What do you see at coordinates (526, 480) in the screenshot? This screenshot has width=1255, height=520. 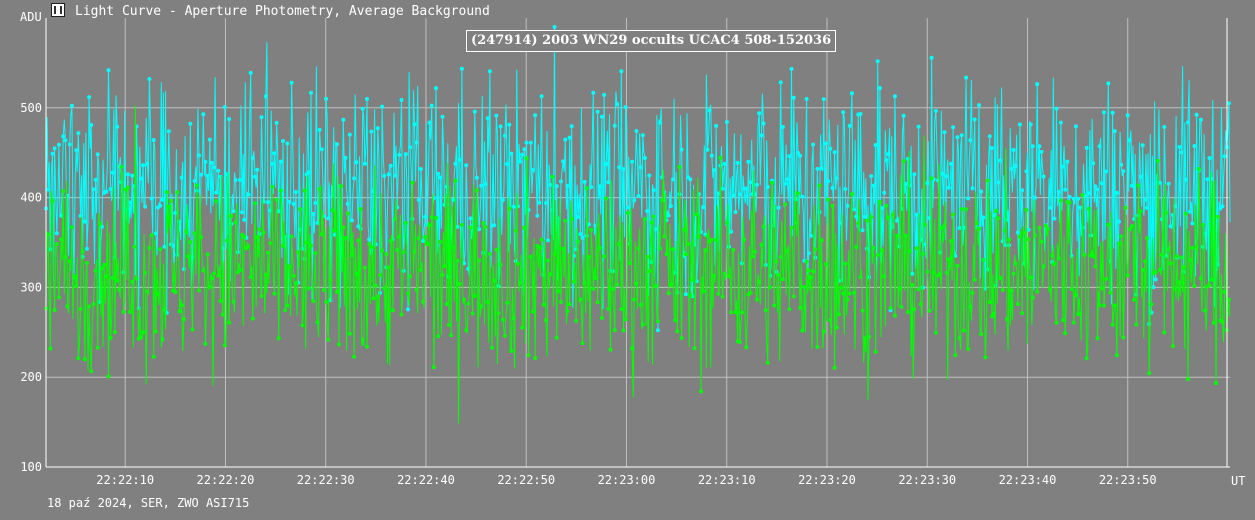 I see `x-tick-label: 22:22:50` at bounding box center [526, 480].